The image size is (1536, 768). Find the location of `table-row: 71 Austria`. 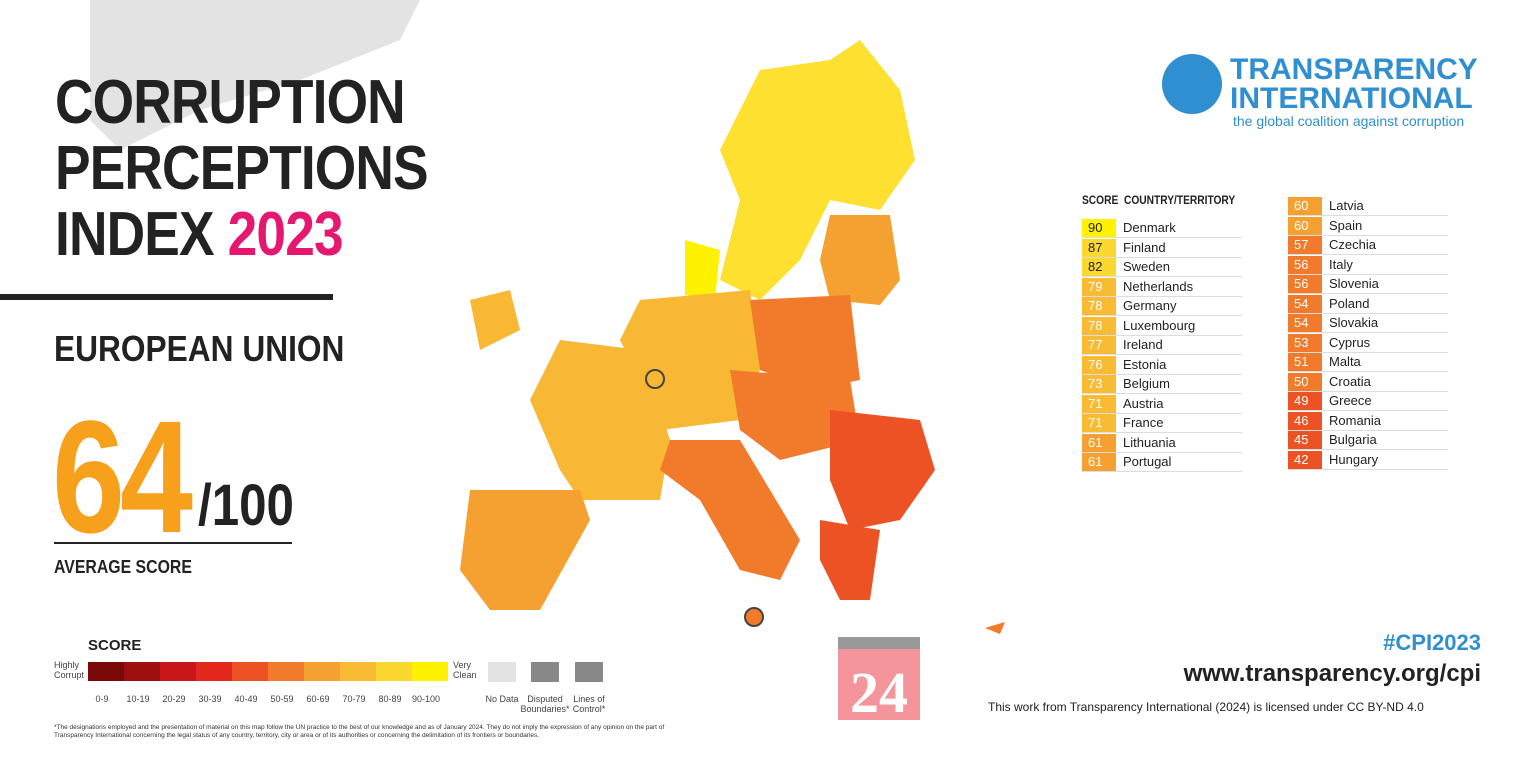

table-row: 71 Austria is located at coordinates (1162, 404).